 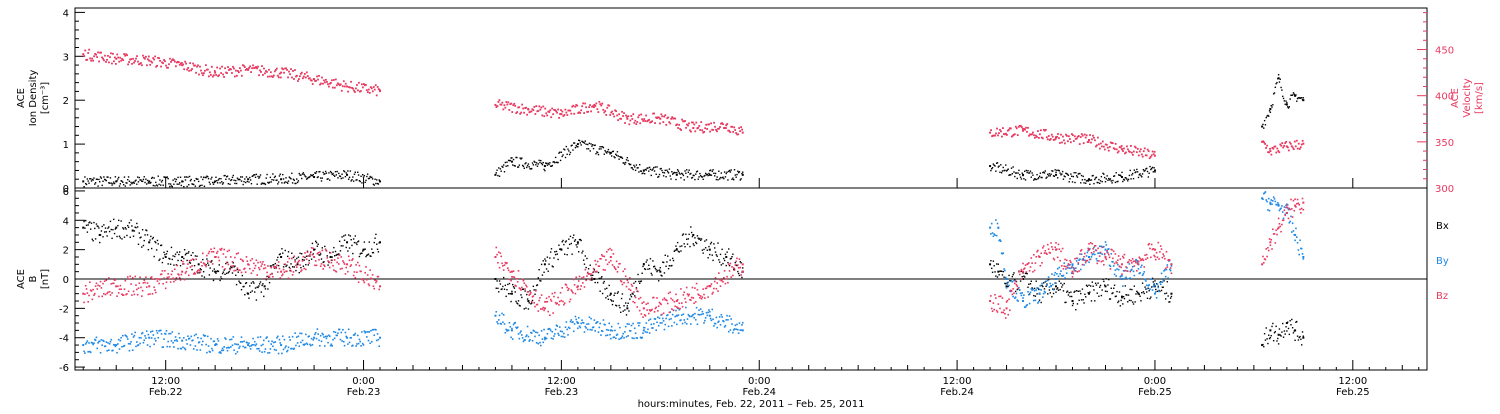 I want to click on top-ylabel-left-line2: Ion Density, so click(x=33, y=98).